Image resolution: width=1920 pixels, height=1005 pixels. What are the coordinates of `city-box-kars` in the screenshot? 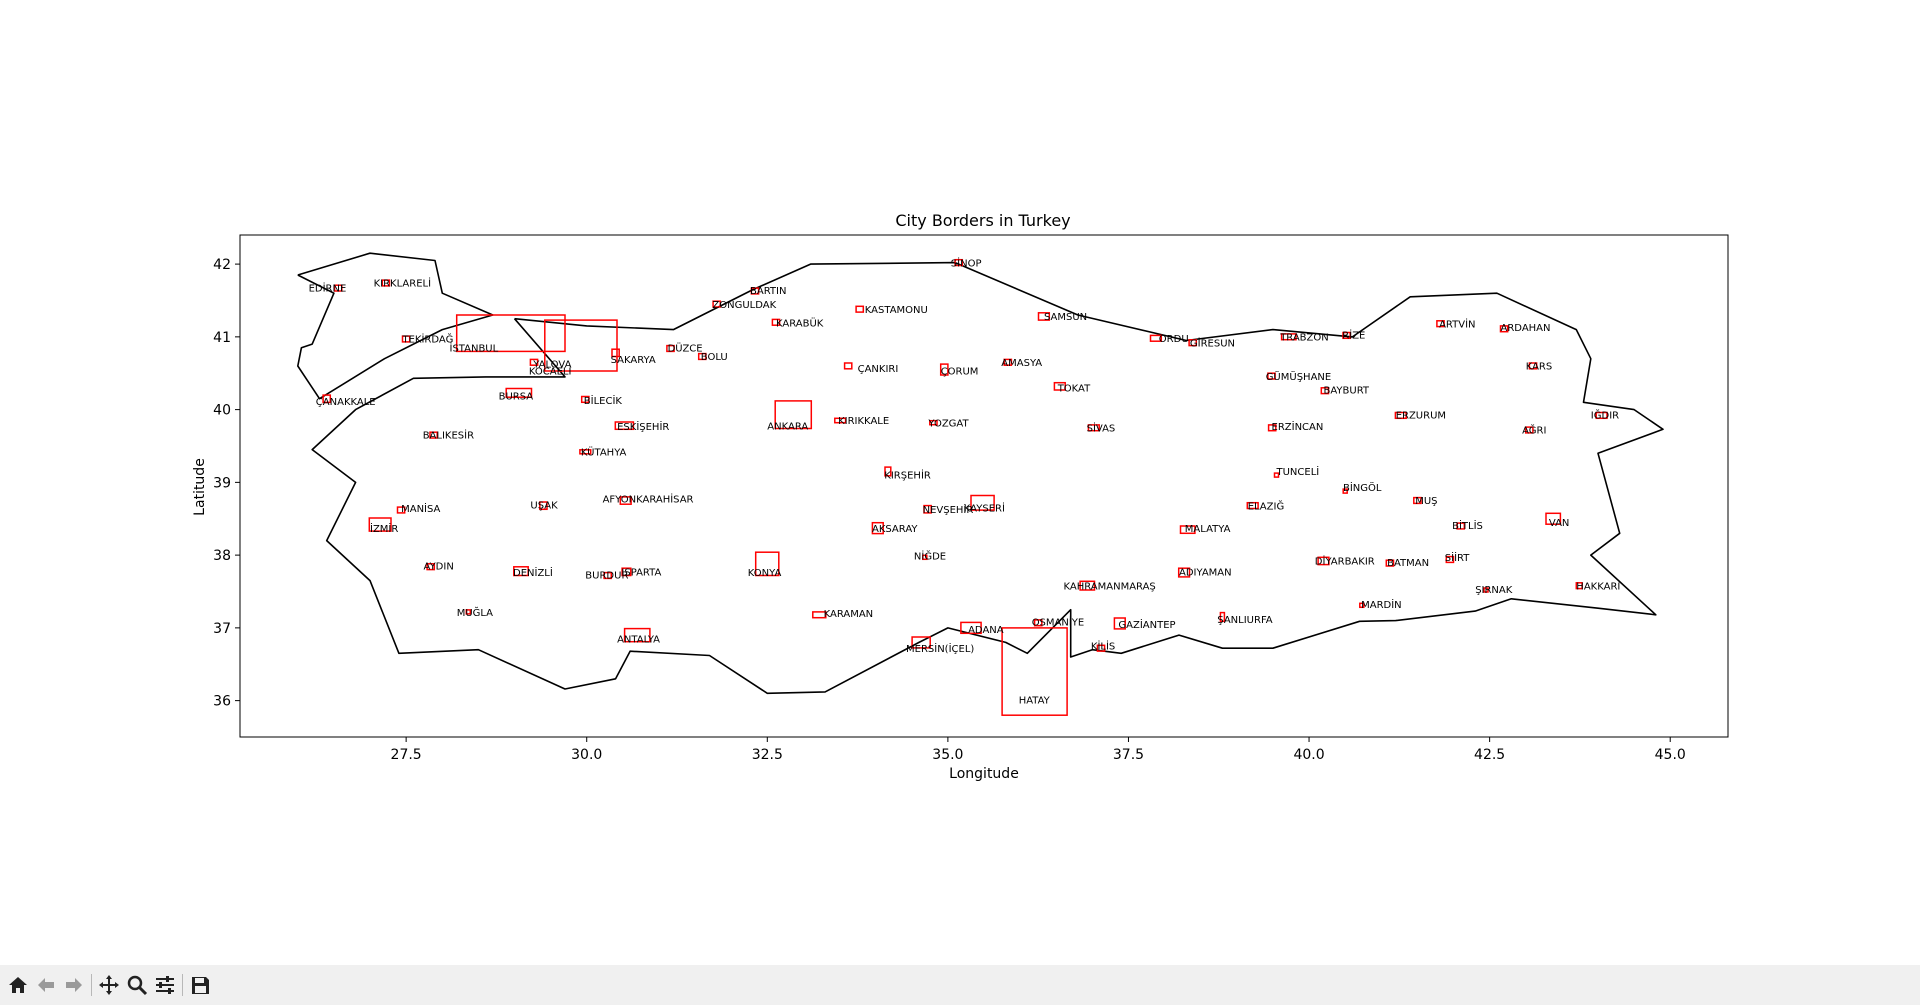 It's located at (1533, 366).